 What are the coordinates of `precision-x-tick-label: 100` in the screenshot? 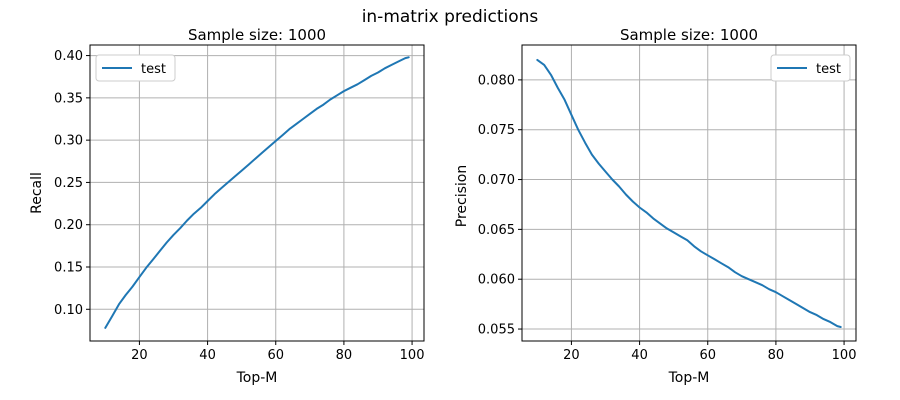 It's located at (844, 355).